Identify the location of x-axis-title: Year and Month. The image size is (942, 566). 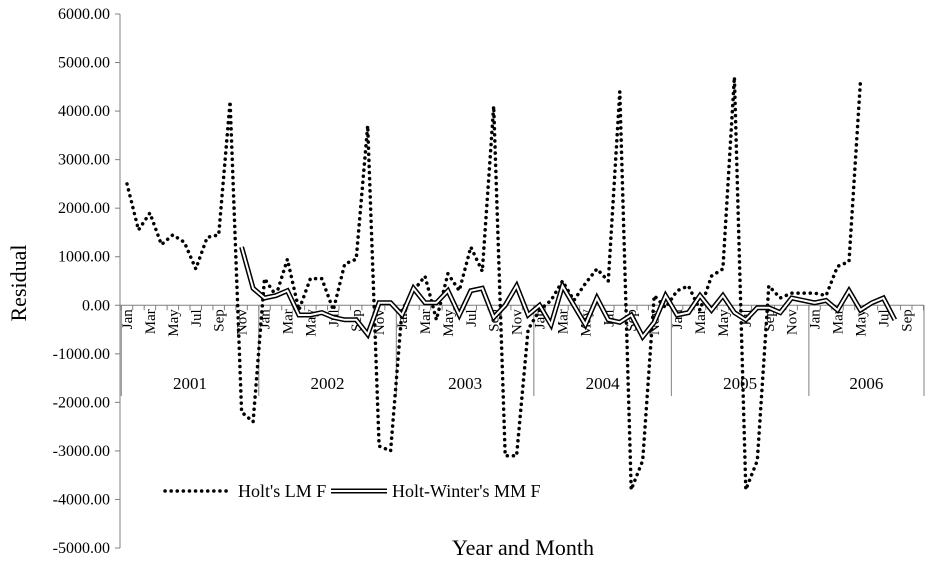
(523, 547).